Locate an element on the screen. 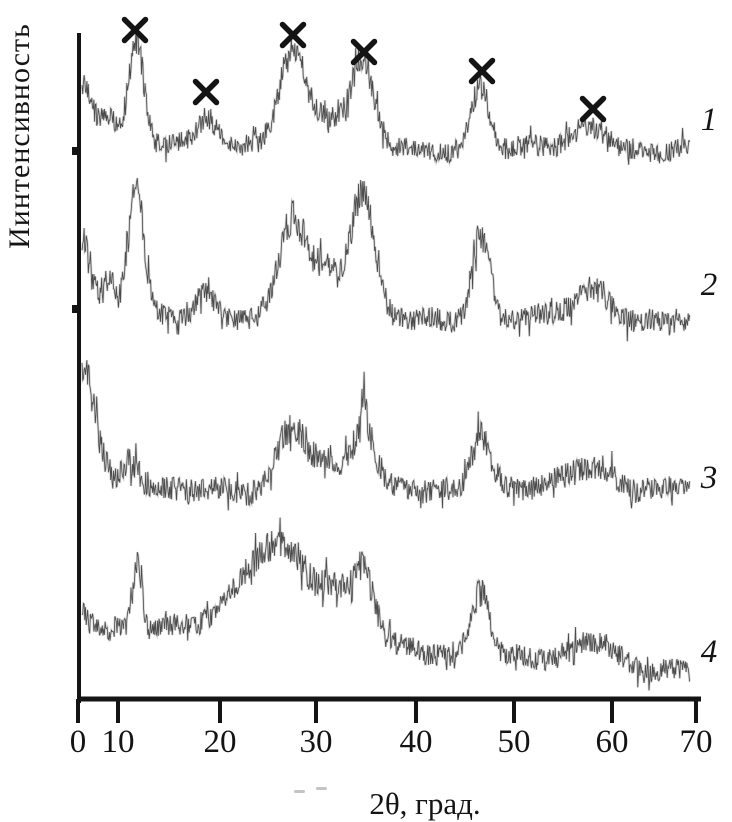  x-tick-label: 0 is located at coordinates (78, 742).